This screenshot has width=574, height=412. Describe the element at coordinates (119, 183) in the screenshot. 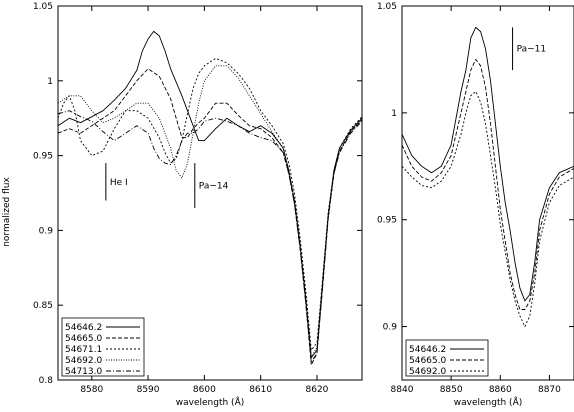

I see `annotation-label: He I` at that location.